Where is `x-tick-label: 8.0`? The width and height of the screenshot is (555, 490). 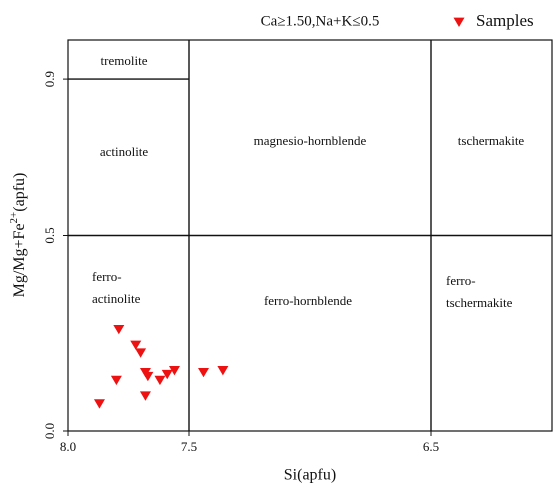 x-tick-label: 8.0 is located at coordinates (68, 446).